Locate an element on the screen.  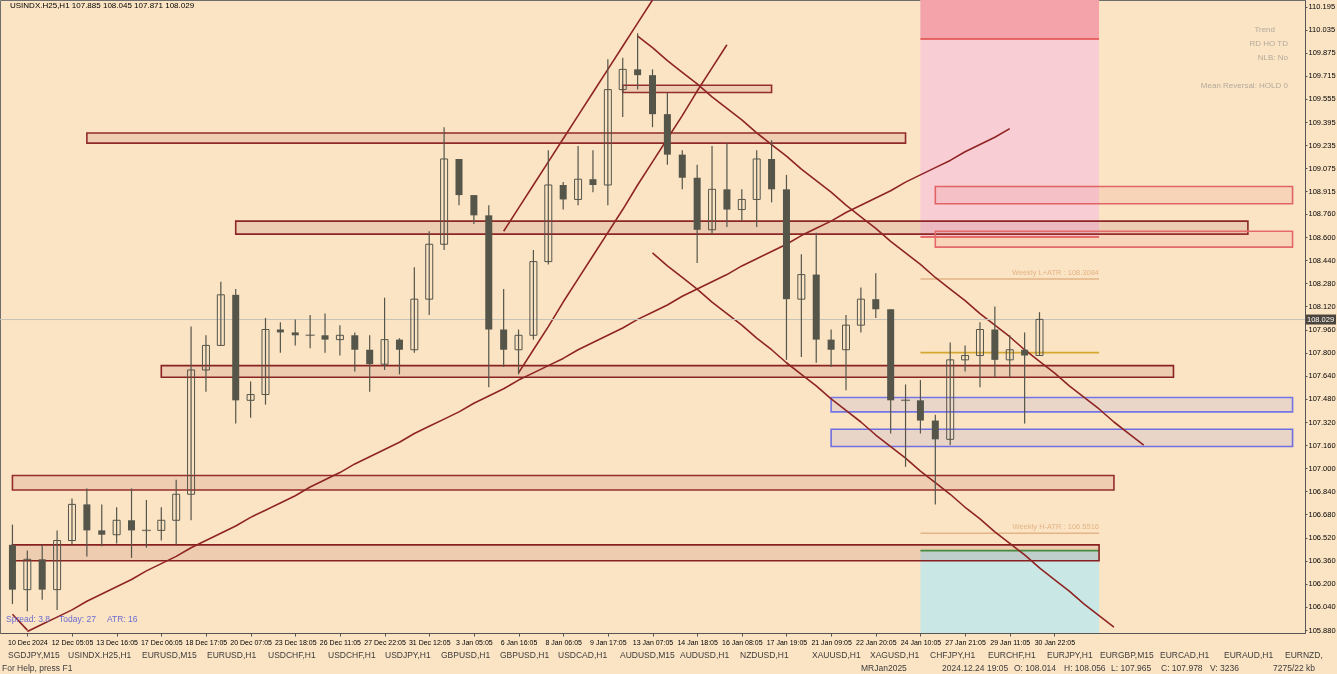
text: O: 108.014 is located at coordinates (1035, 668).